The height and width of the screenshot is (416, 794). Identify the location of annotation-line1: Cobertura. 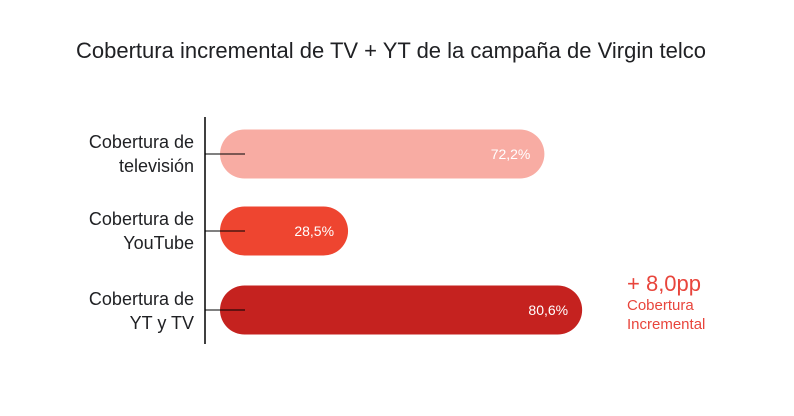
(660, 305).